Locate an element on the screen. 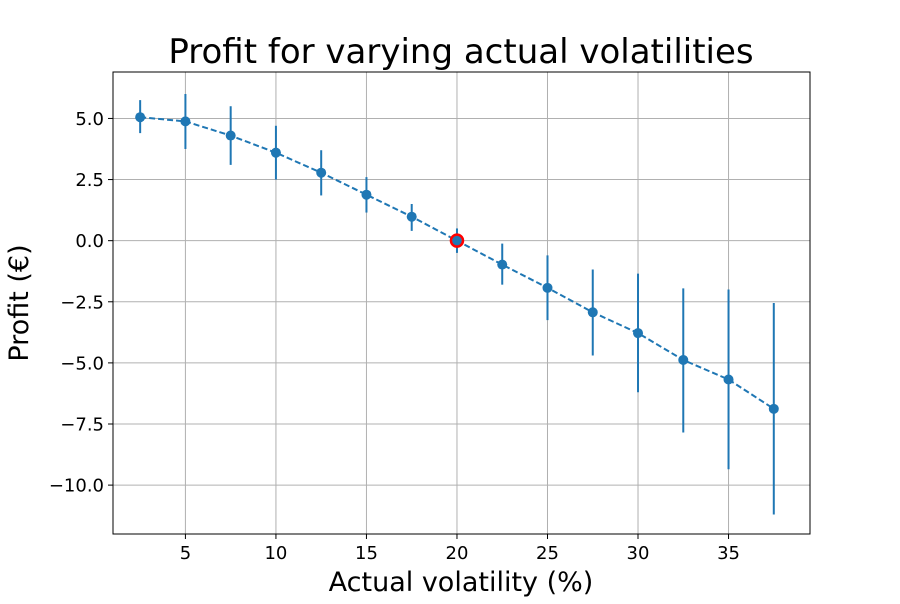 The height and width of the screenshot is (604, 900). x-tick-label: 20 is located at coordinates (457, 553).